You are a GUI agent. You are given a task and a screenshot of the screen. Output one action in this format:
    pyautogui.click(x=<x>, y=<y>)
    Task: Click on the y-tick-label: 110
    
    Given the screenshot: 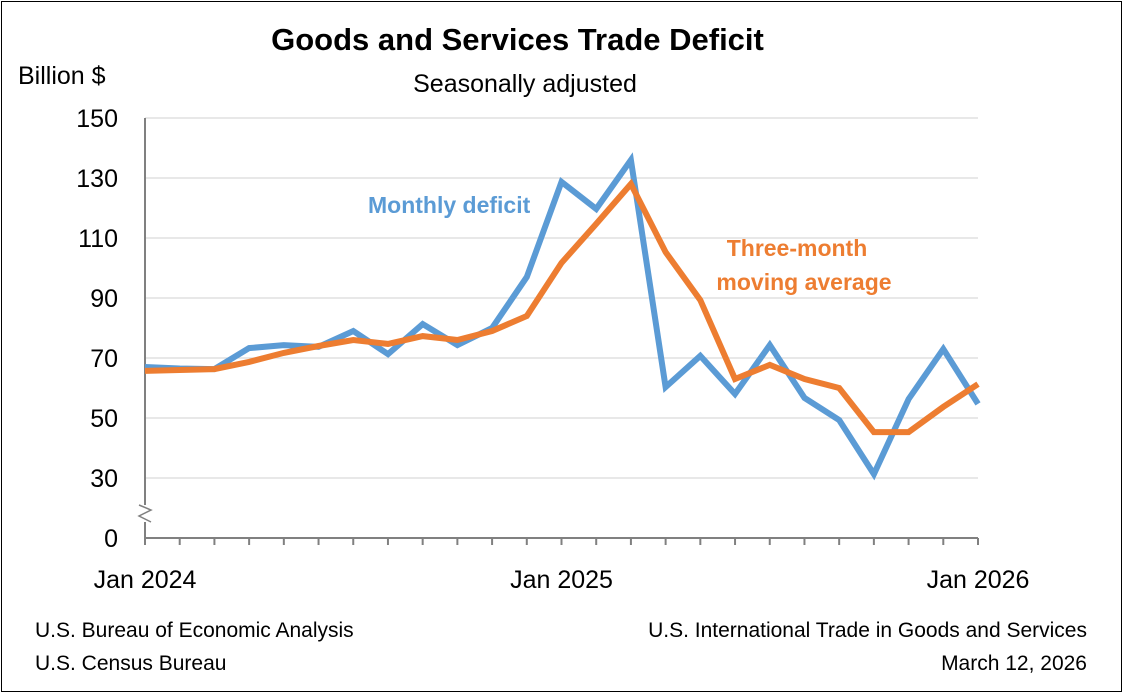 What is the action you would take?
    pyautogui.click(x=98, y=239)
    